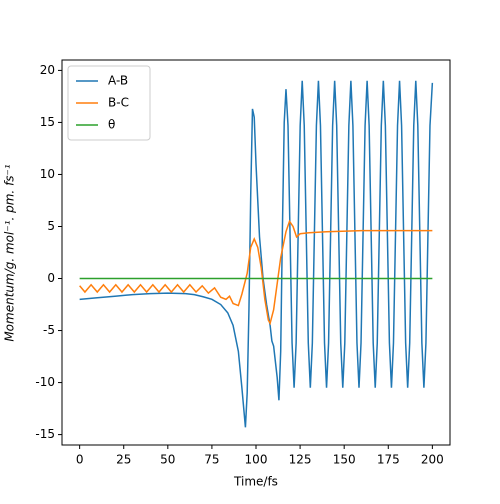  Describe the element at coordinates (10, 253) in the screenshot. I see `y-axis-label: Momentum/g. mol⁻¹. pm. fs⁻¹` at that location.